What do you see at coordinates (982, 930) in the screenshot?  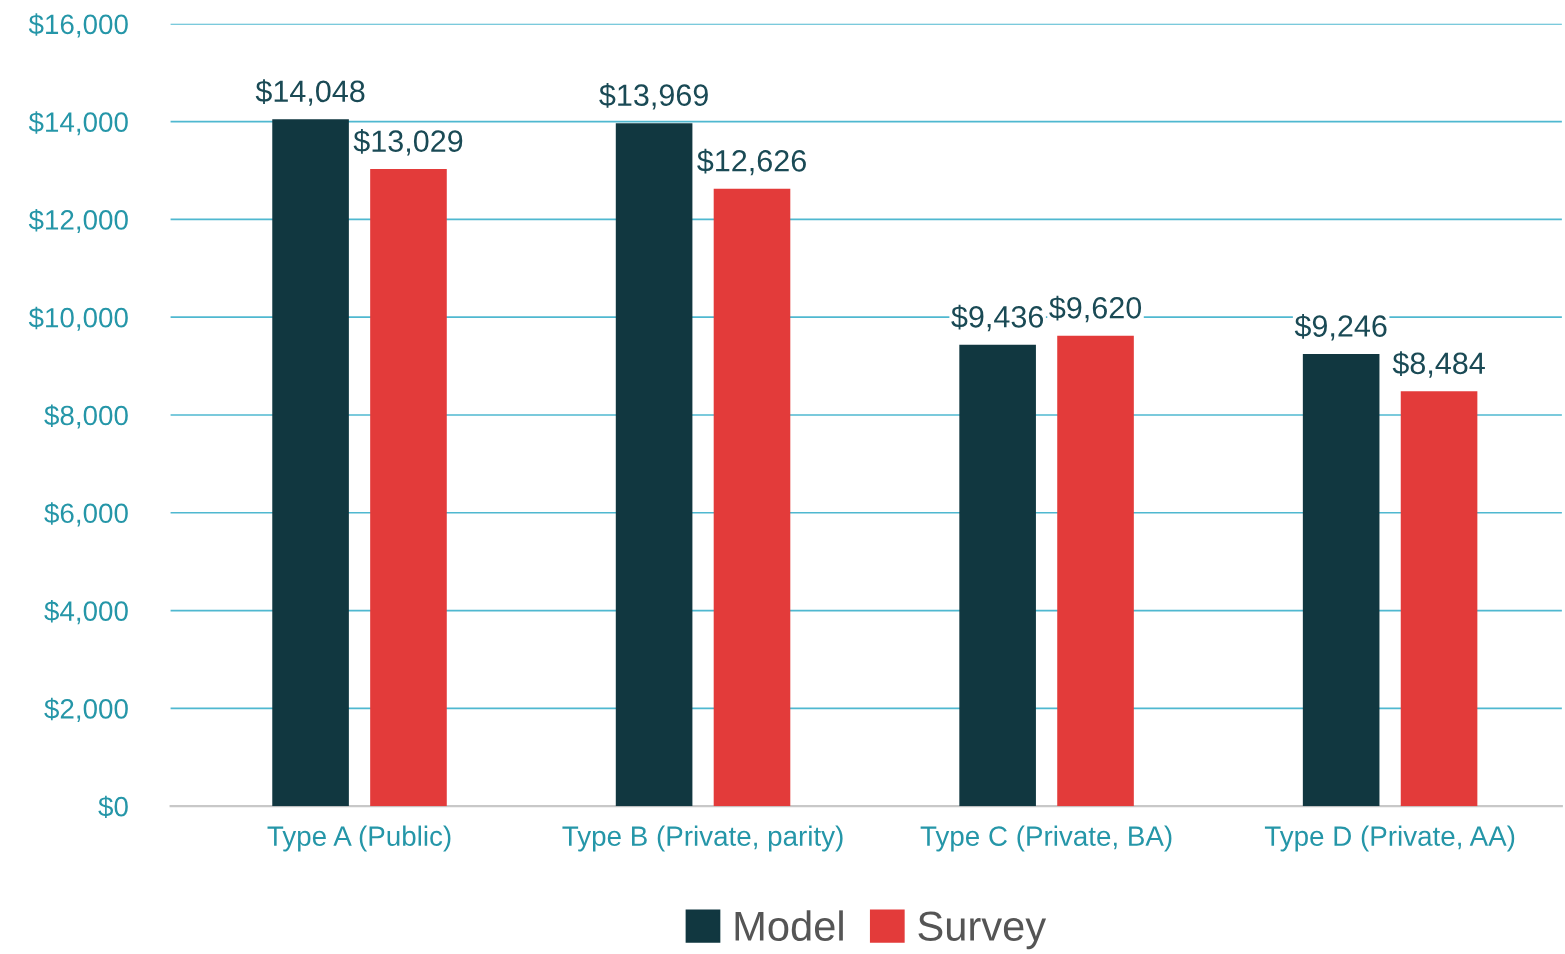 I see `legend-label: Survey` at bounding box center [982, 930].